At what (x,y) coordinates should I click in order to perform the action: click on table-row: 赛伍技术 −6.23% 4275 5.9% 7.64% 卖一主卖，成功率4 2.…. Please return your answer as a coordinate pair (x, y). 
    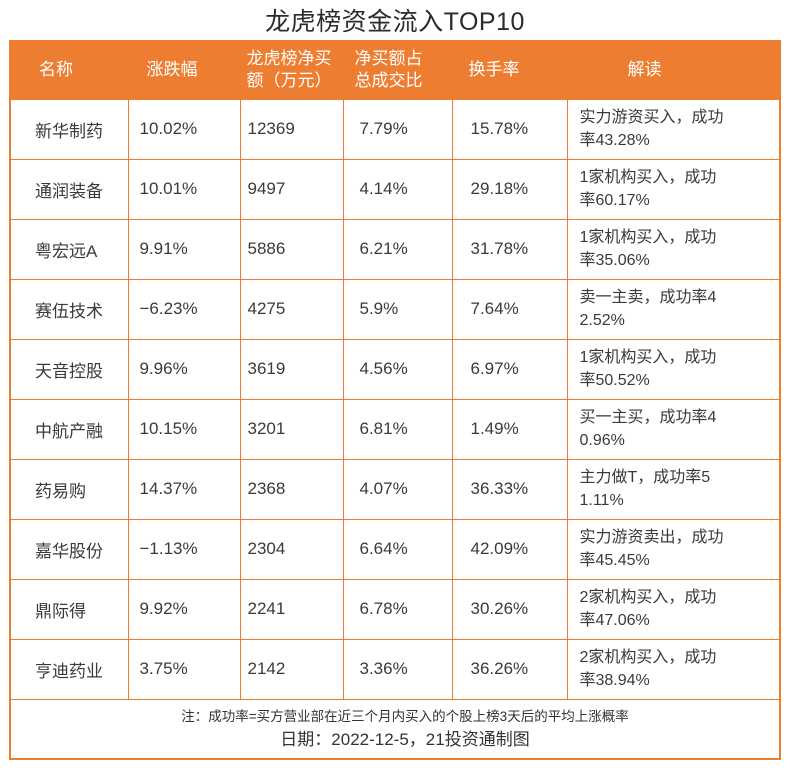
    Looking at the image, I should click on (395, 309).